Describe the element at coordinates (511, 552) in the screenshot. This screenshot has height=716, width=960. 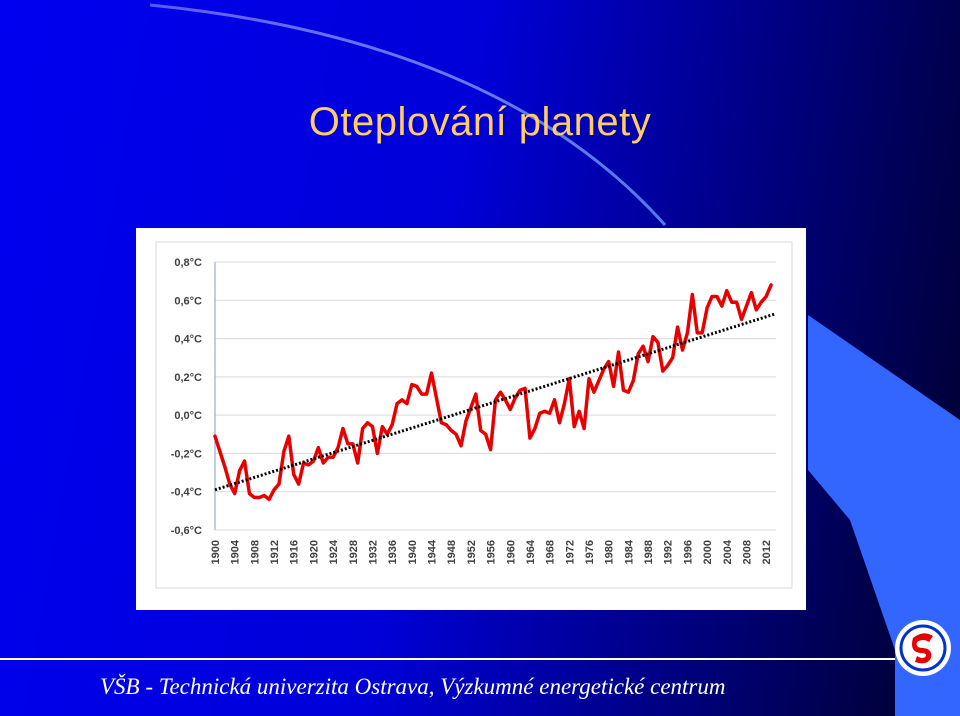
I see `x-tick-label: 1960` at that location.